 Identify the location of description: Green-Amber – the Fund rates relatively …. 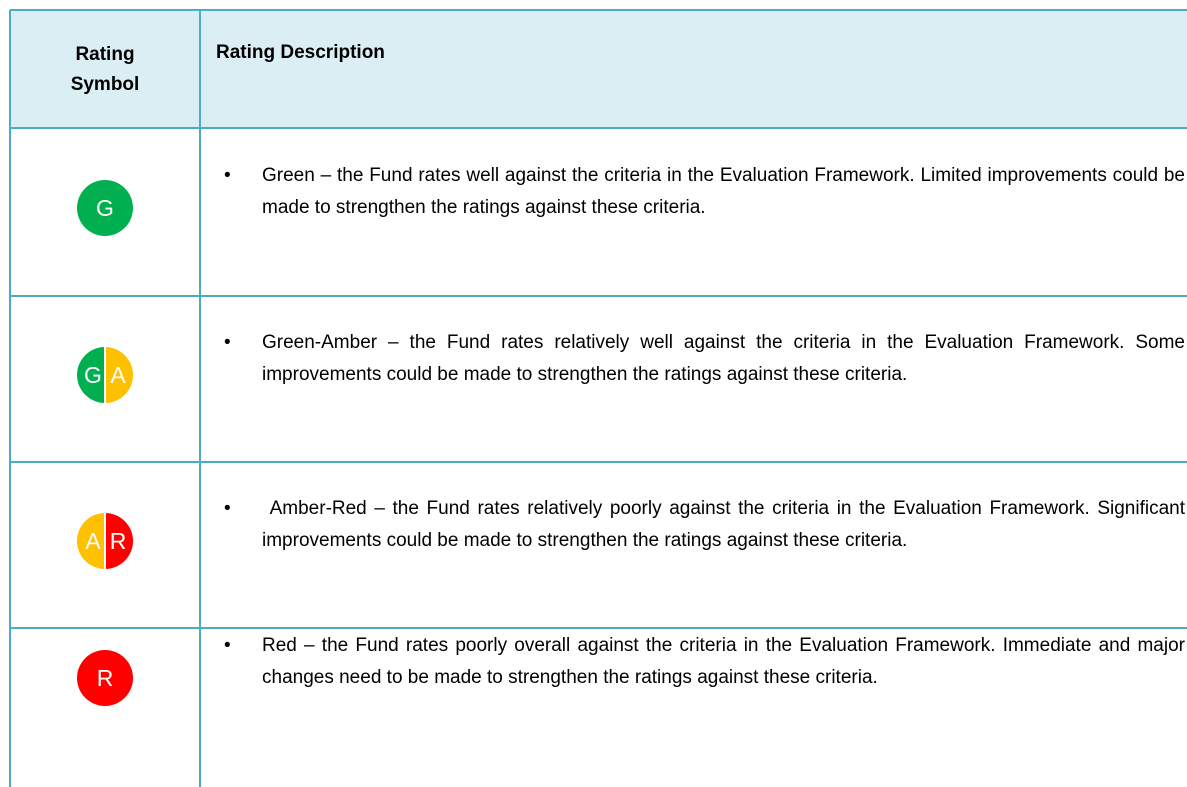
(723, 358).